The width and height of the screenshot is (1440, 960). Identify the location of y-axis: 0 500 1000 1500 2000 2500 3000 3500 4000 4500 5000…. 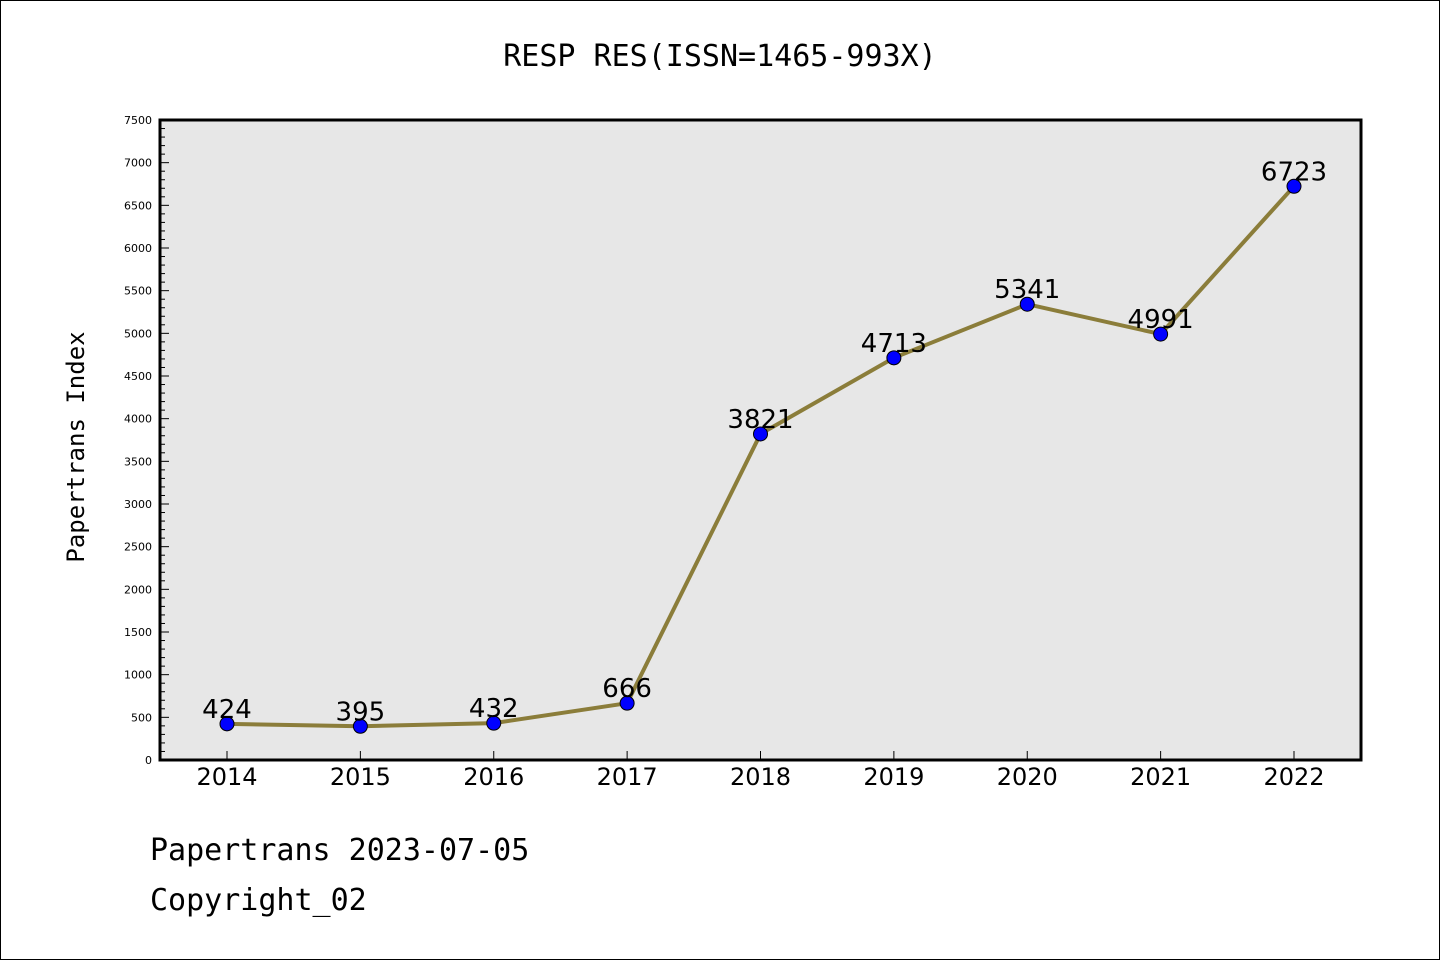
(146, 440).